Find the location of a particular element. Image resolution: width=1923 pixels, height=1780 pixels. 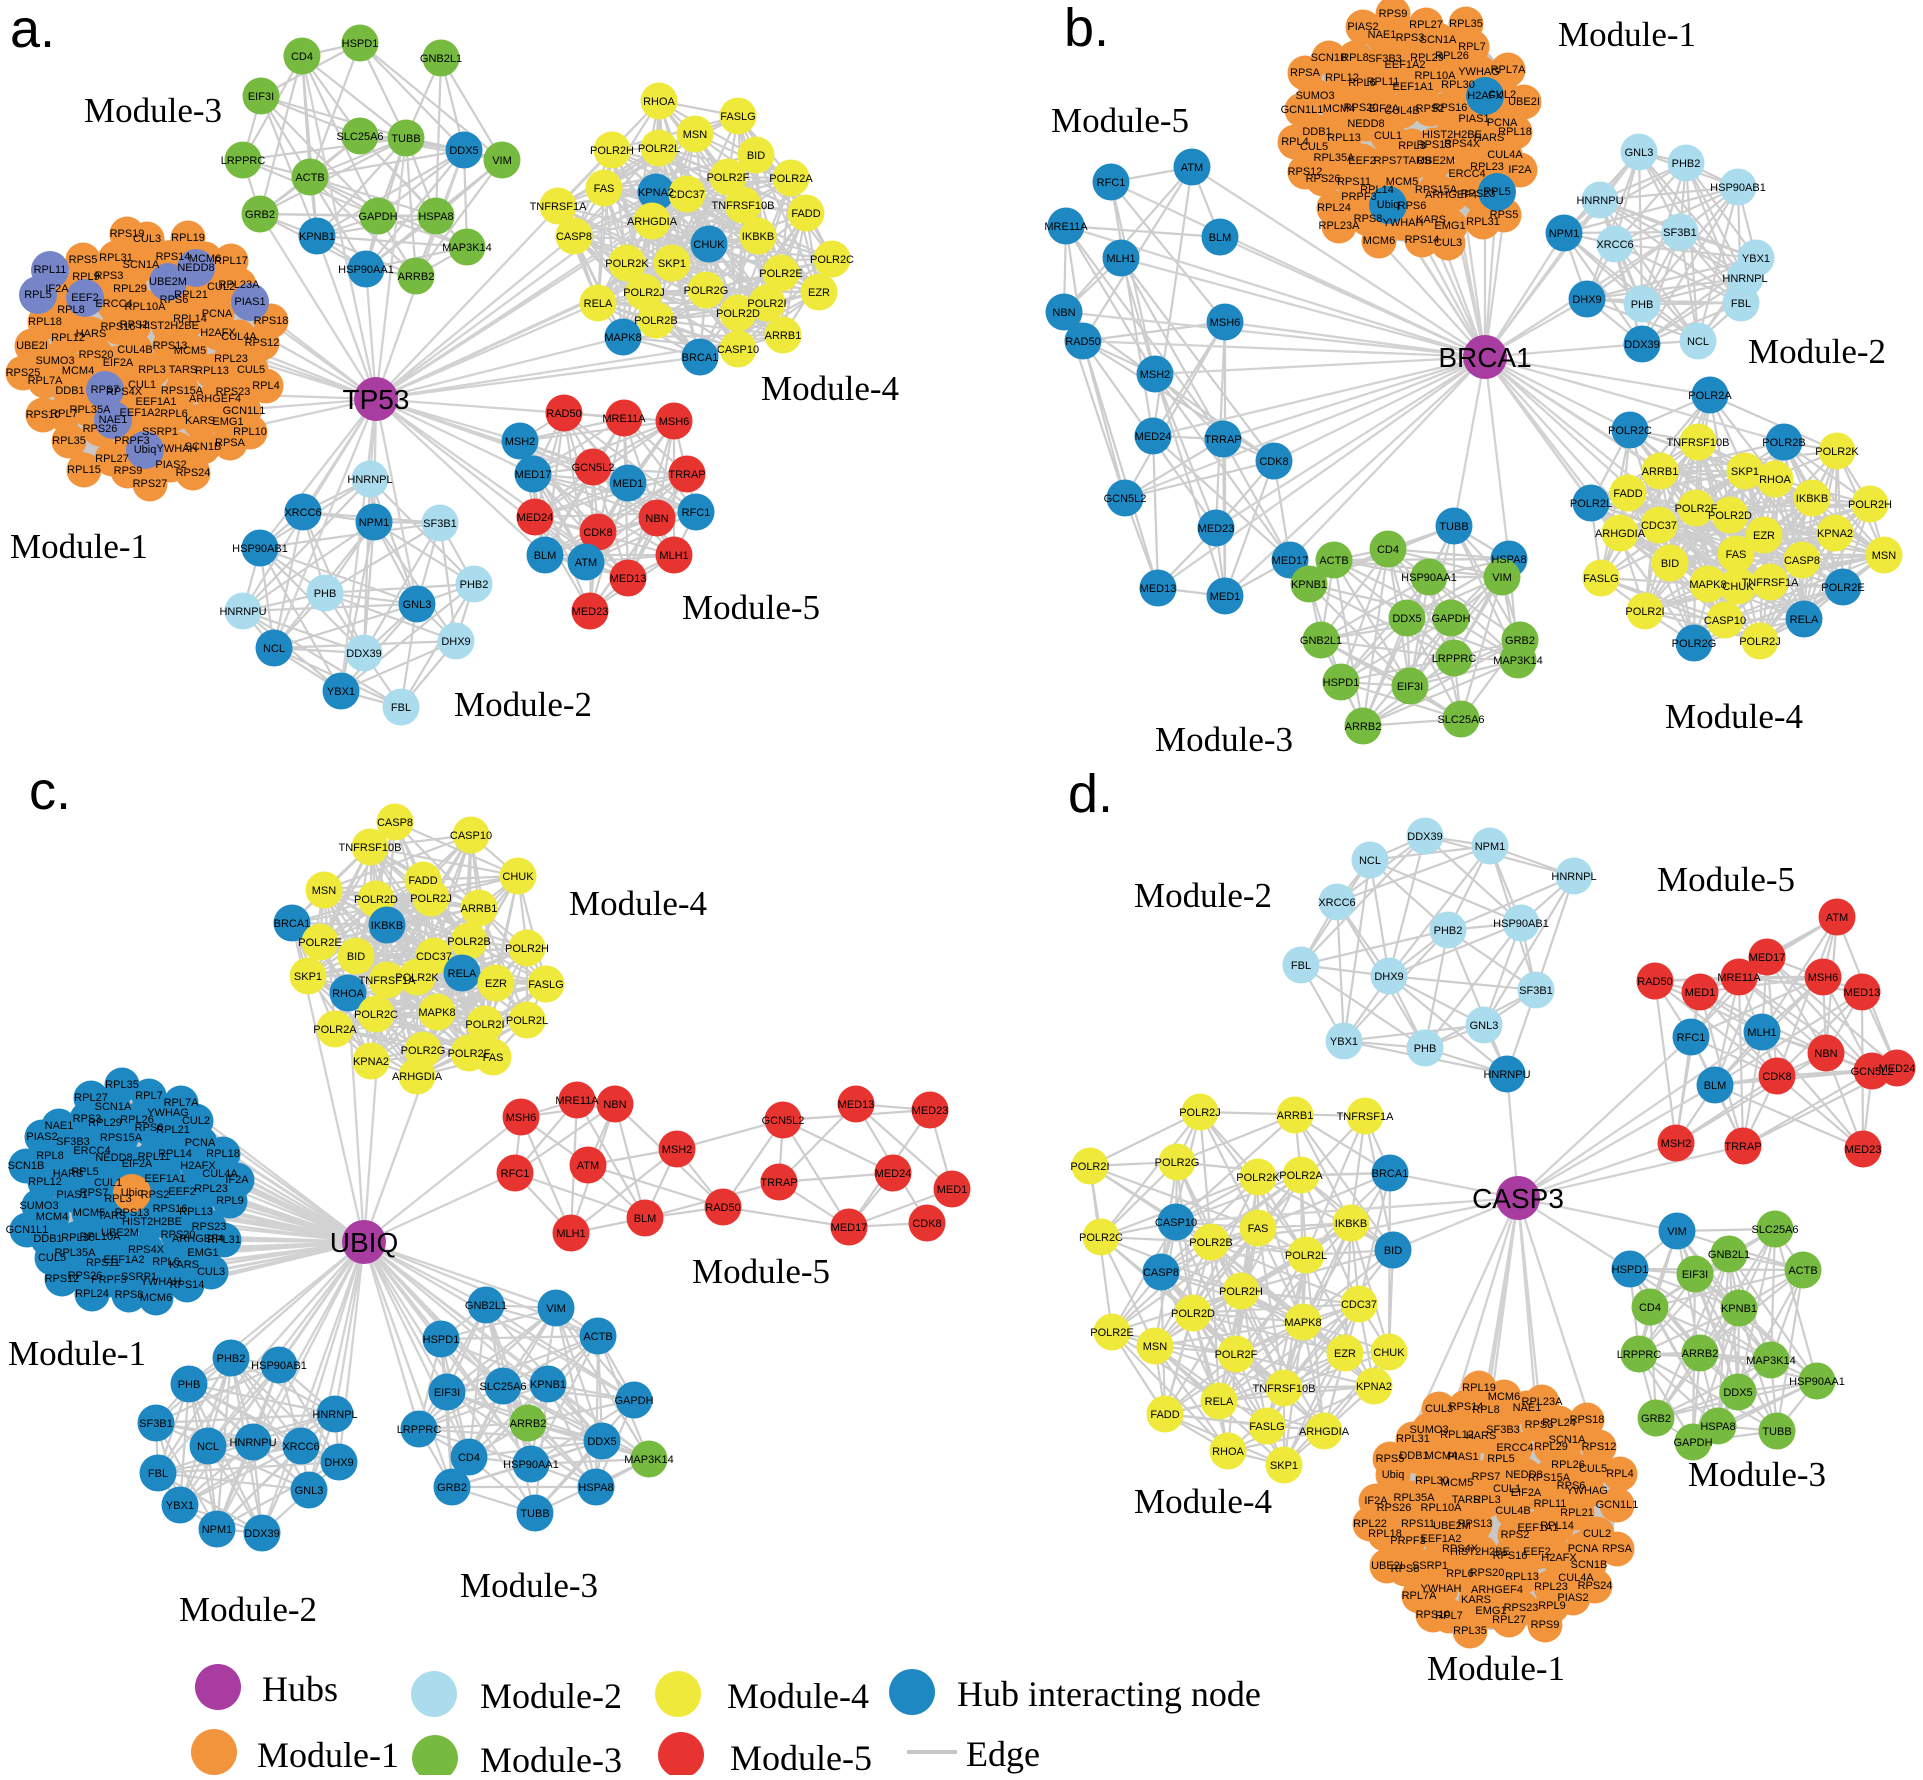

svg-text: BRCA1 is located at coordinates (292, 924).